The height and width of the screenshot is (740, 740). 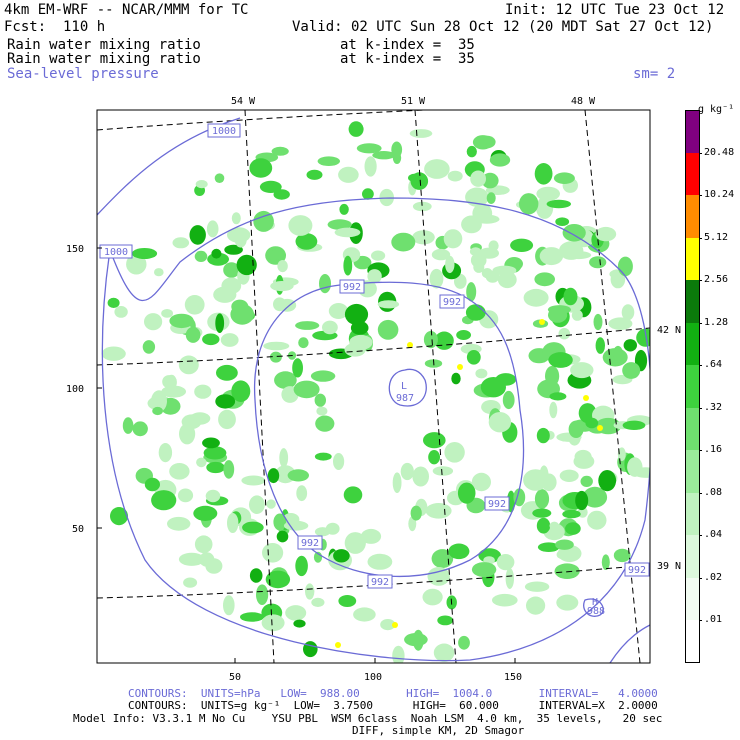 I want to click on y-tick-150: 150, so click(x=75, y=249).